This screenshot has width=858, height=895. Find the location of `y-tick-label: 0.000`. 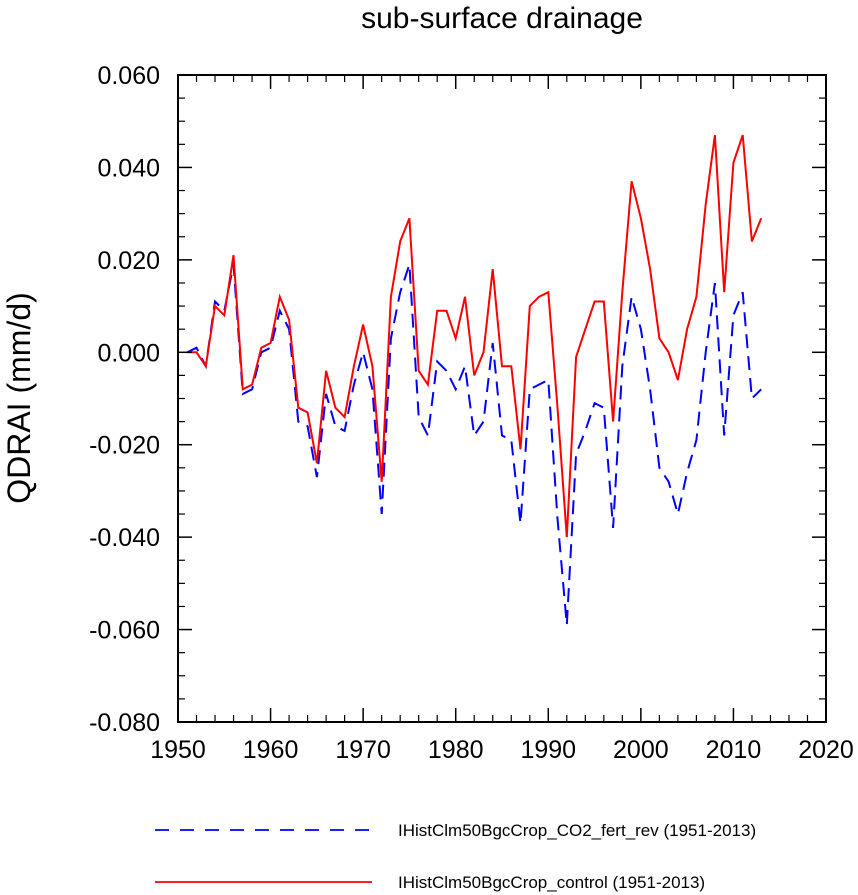

y-tick-label: 0.000 is located at coordinates (128, 353).